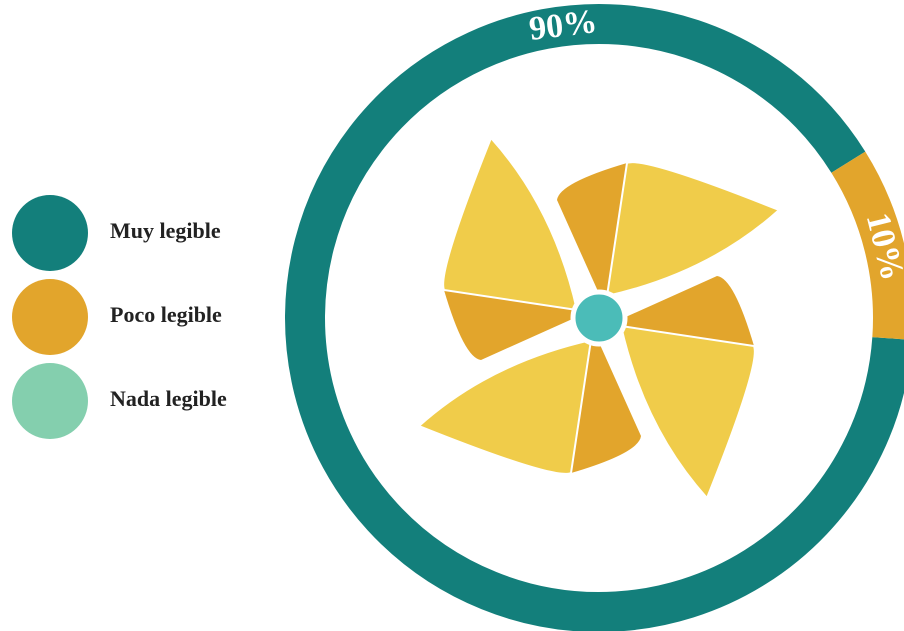  Describe the element at coordinates (168, 398) in the screenshot. I see `legend-label: Nada legible` at that location.